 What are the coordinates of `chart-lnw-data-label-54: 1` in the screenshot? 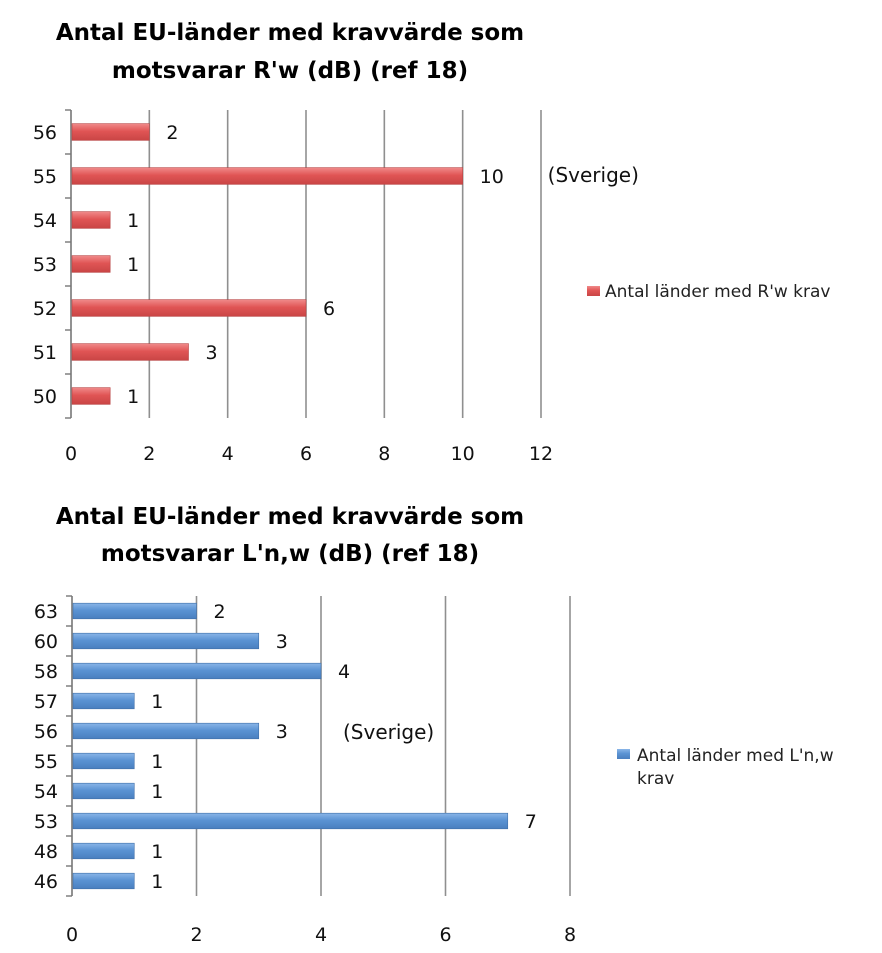 It's located at (157, 792).